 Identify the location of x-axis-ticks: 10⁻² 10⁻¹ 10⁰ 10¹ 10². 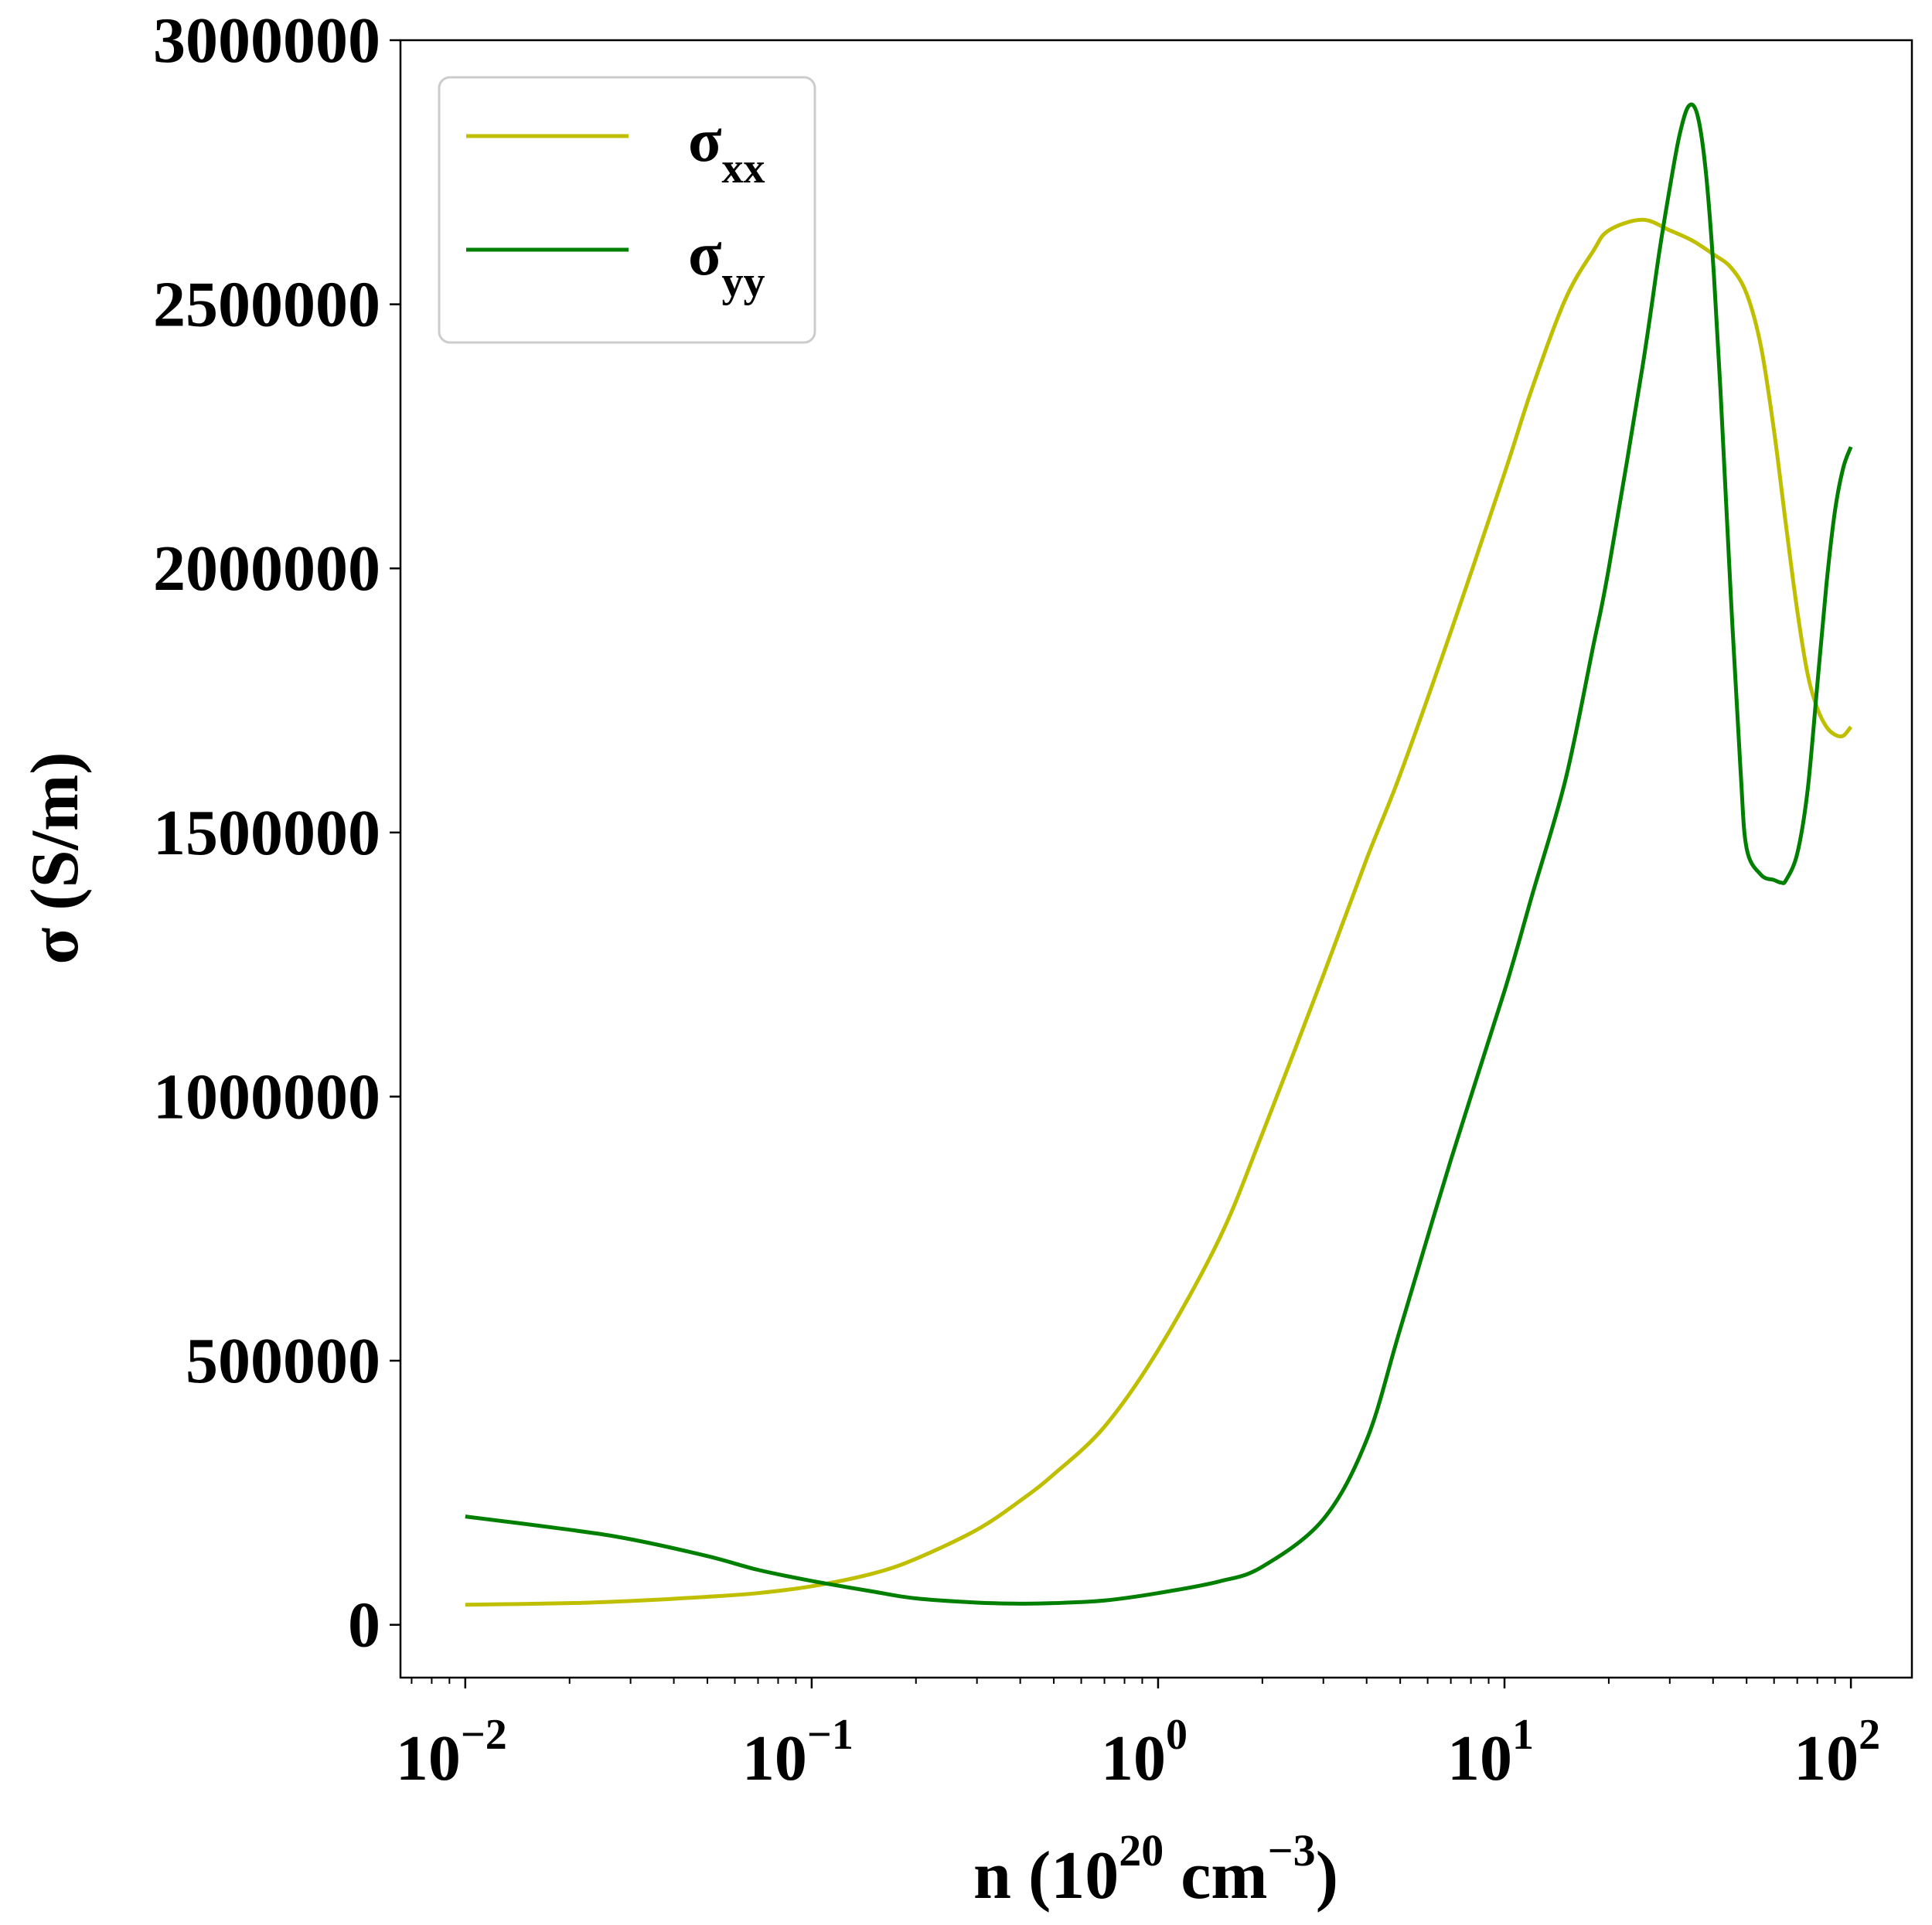
(1138, 1736).